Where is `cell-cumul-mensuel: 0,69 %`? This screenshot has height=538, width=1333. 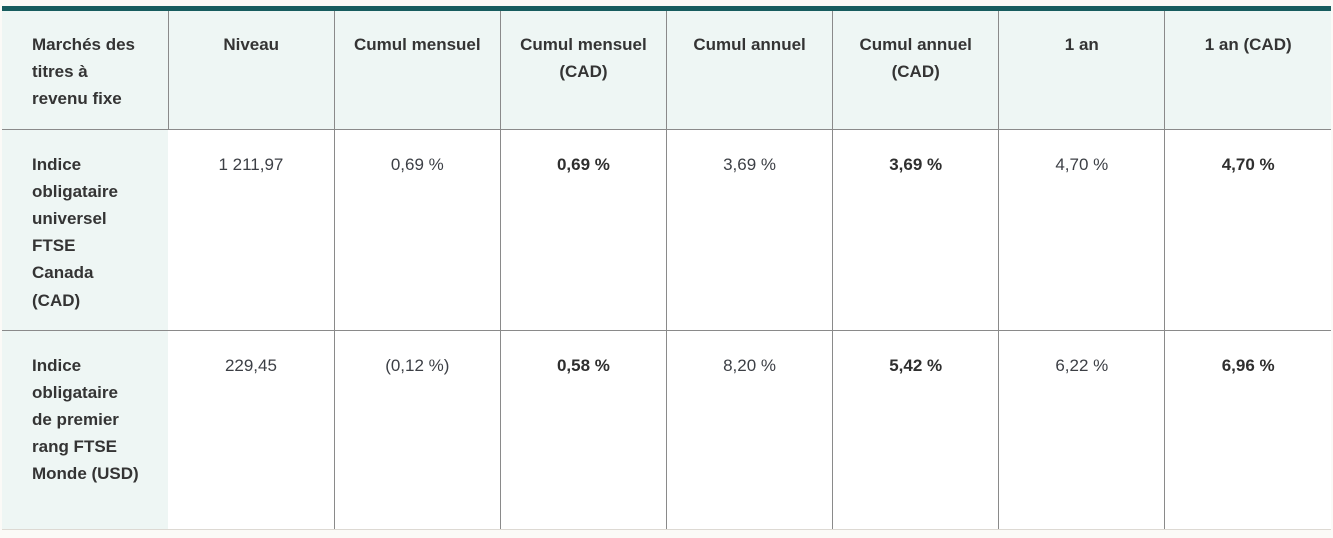
cell-cumul-mensuel: 0,69 % is located at coordinates (417, 230).